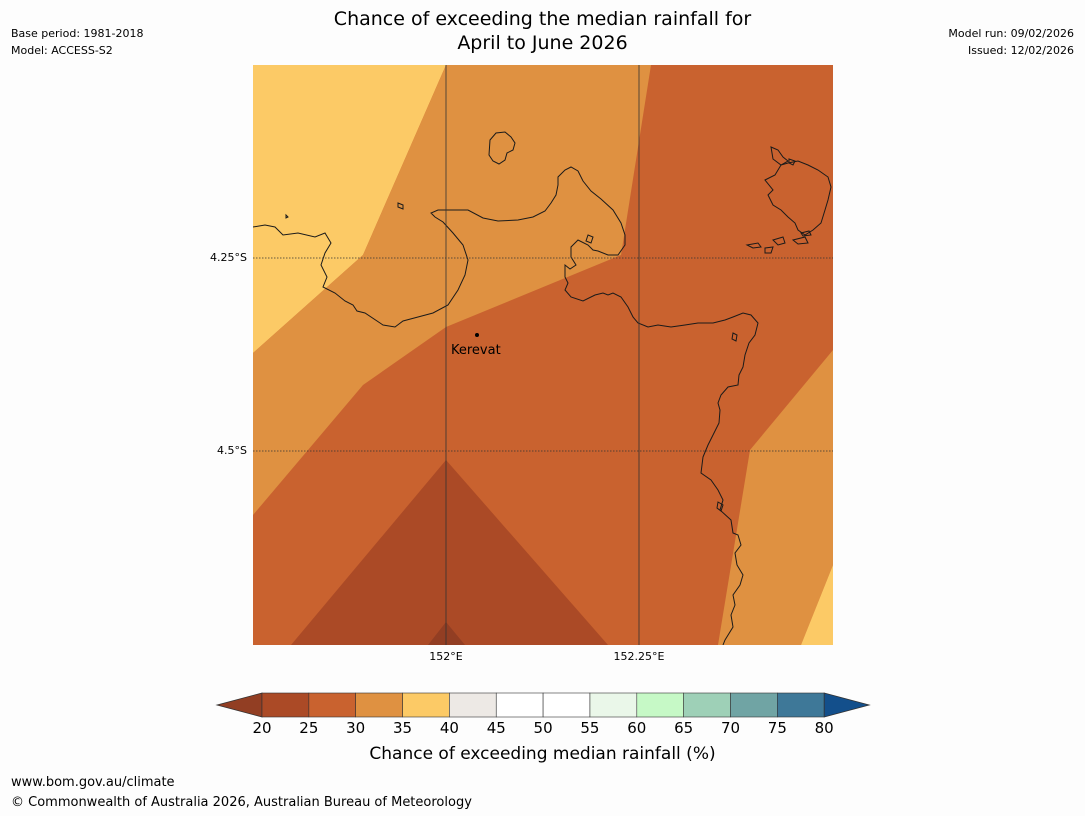 Image resolution: width=1085 pixels, height=816 pixels. What do you see at coordinates (228, 257) in the screenshot?
I see `lat-label-4-25: 4.25°S` at bounding box center [228, 257].